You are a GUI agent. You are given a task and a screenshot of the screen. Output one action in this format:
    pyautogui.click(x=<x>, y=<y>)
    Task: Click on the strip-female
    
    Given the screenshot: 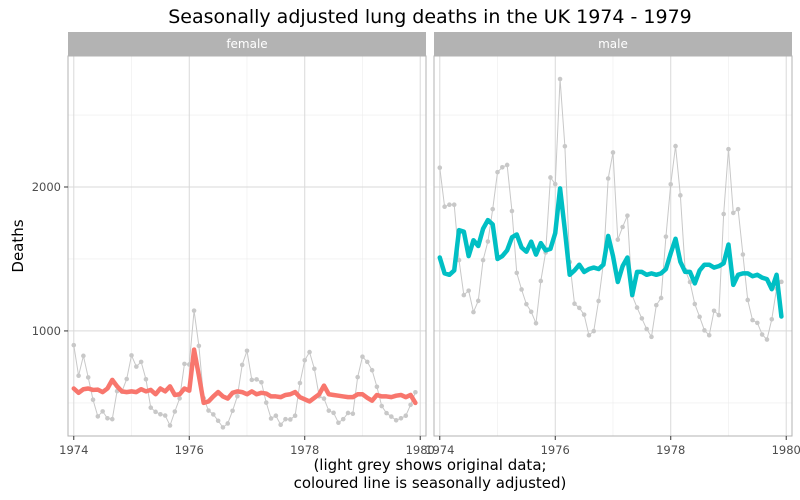 What is the action you would take?
    pyautogui.click(x=247, y=44)
    